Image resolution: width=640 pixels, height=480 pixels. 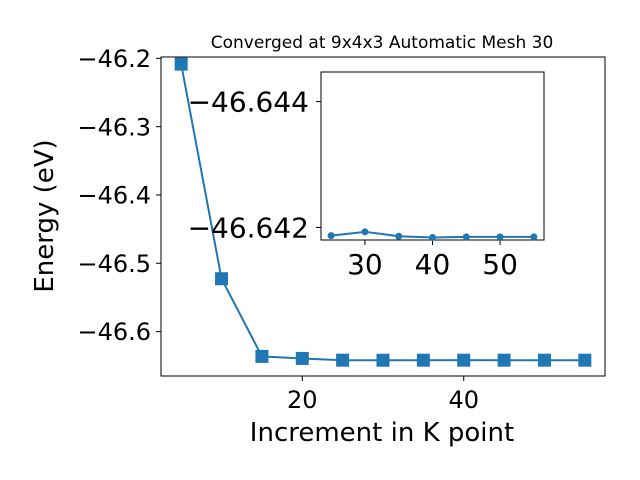 What do you see at coordinates (114, 59) in the screenshot?
I see `y-tick-label: −46.2` at bounding box center [114, 59].